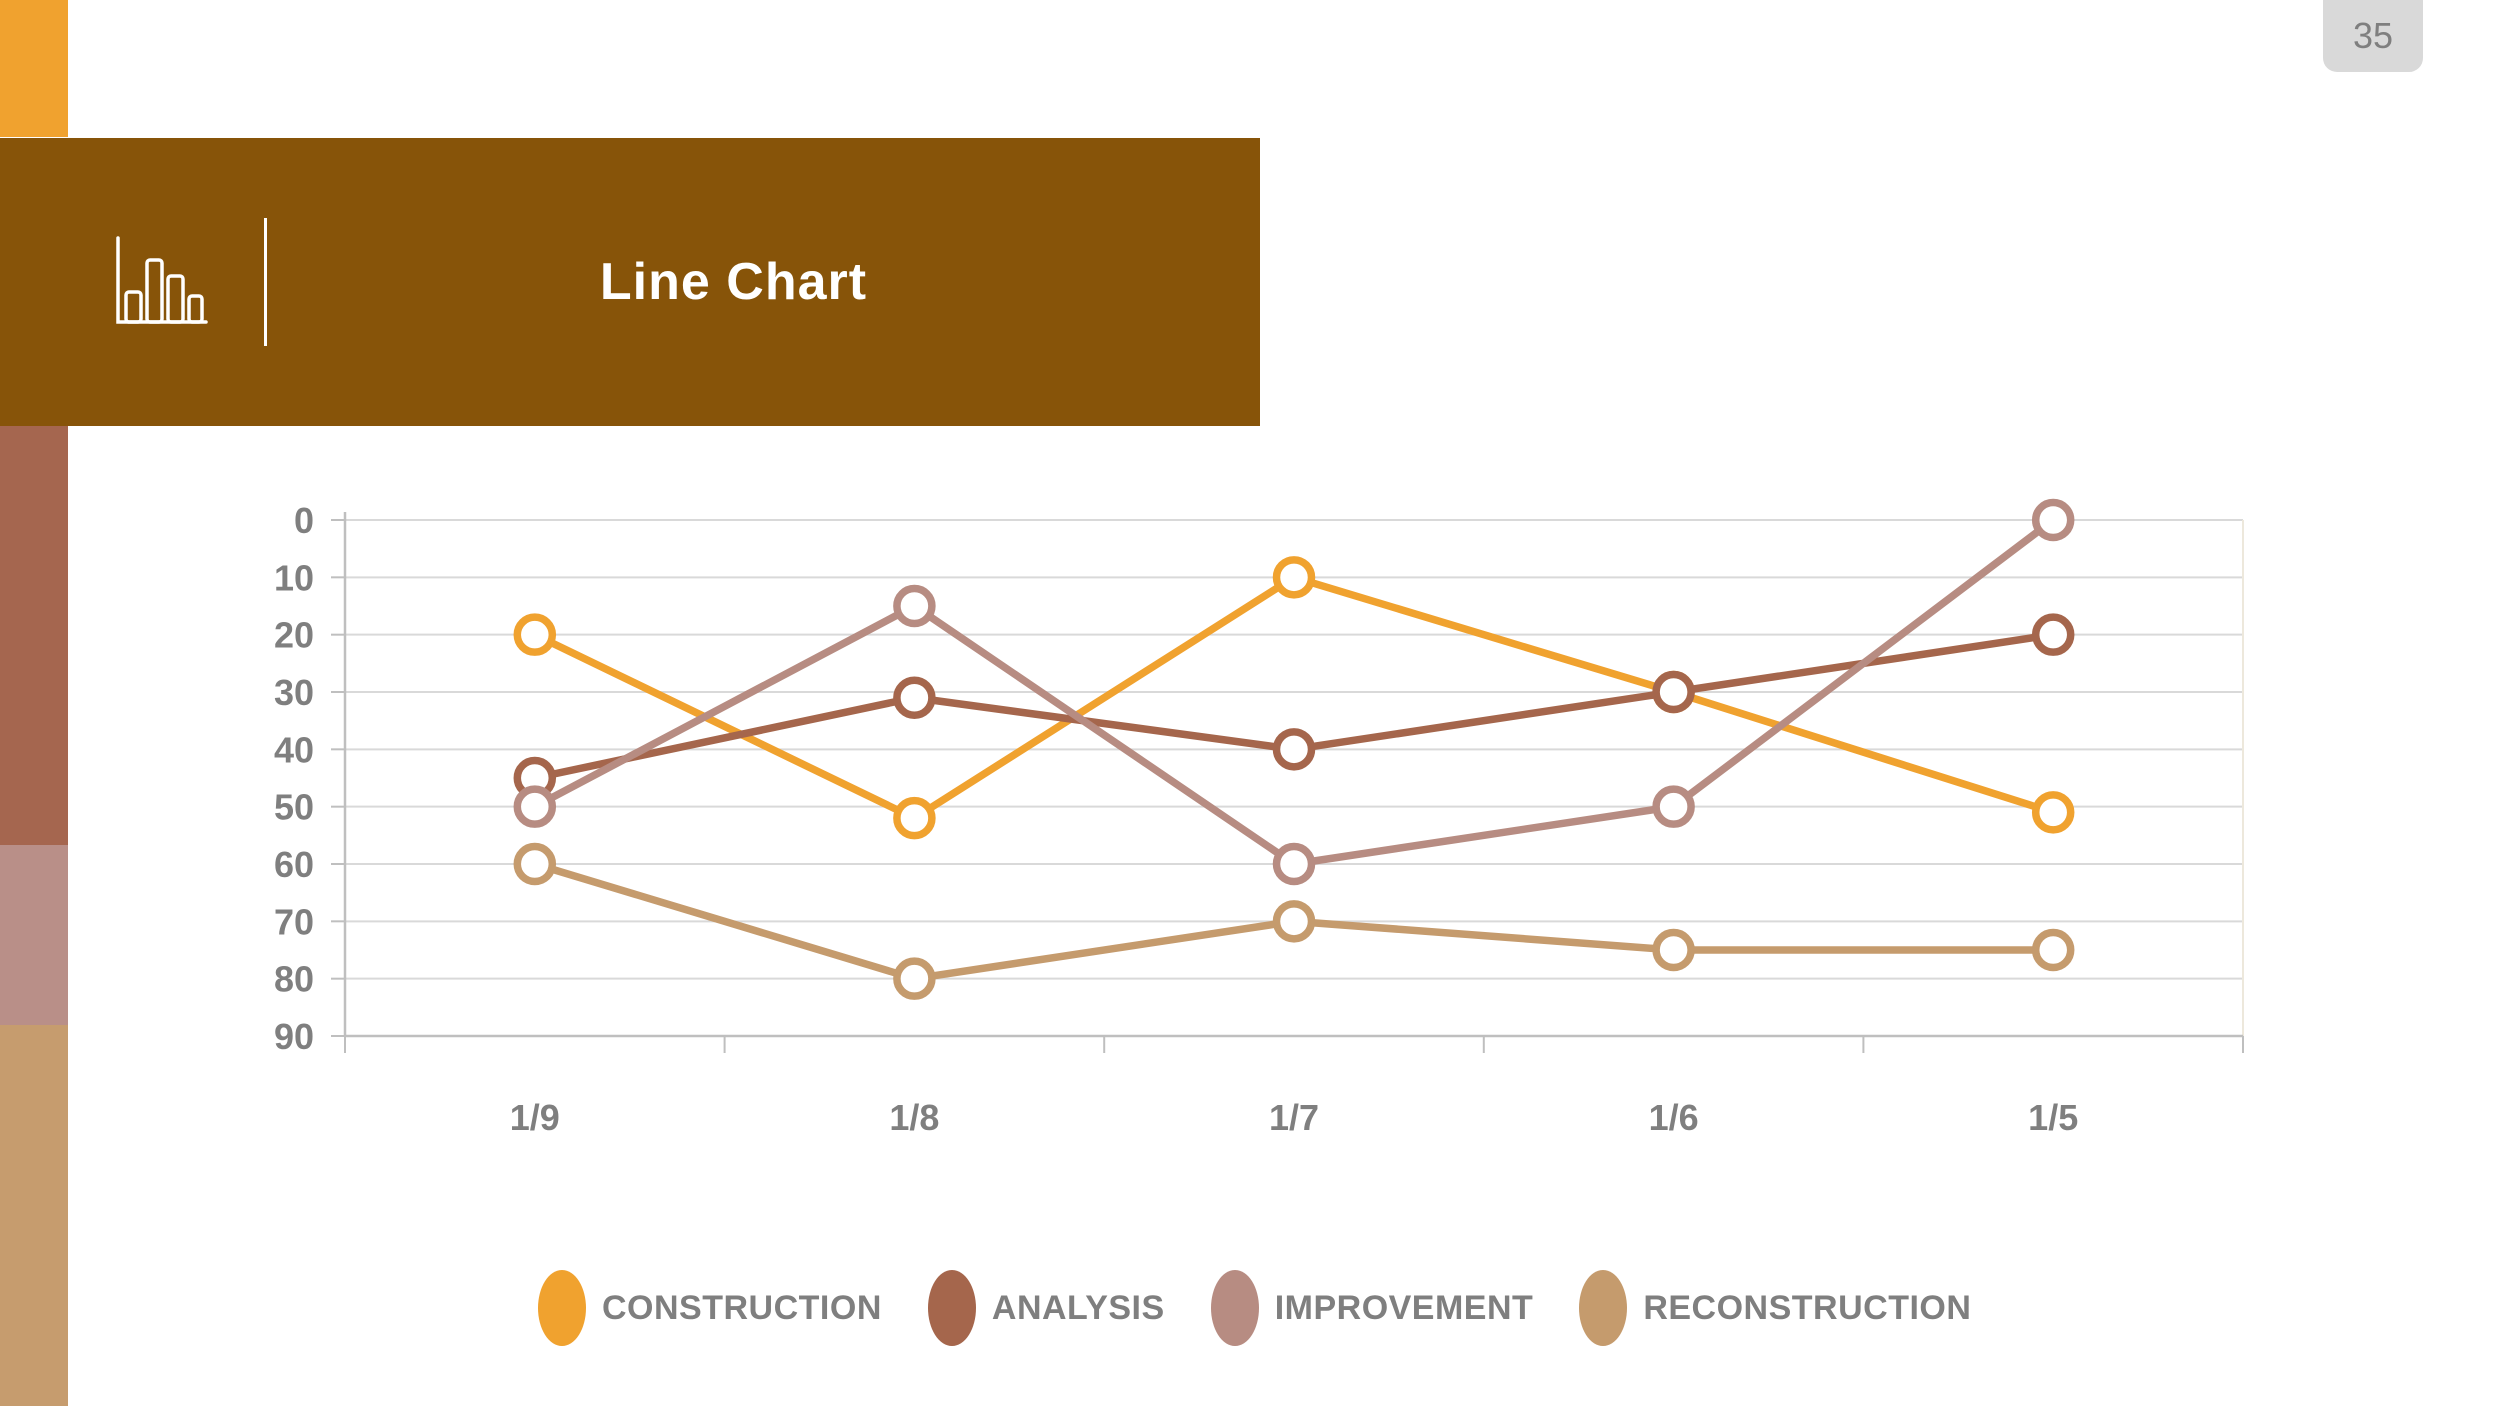  What do you see at coordinates (162, 280) in the screenshot?
I see `bar-chart-icon` at bounding box center [162, 280].